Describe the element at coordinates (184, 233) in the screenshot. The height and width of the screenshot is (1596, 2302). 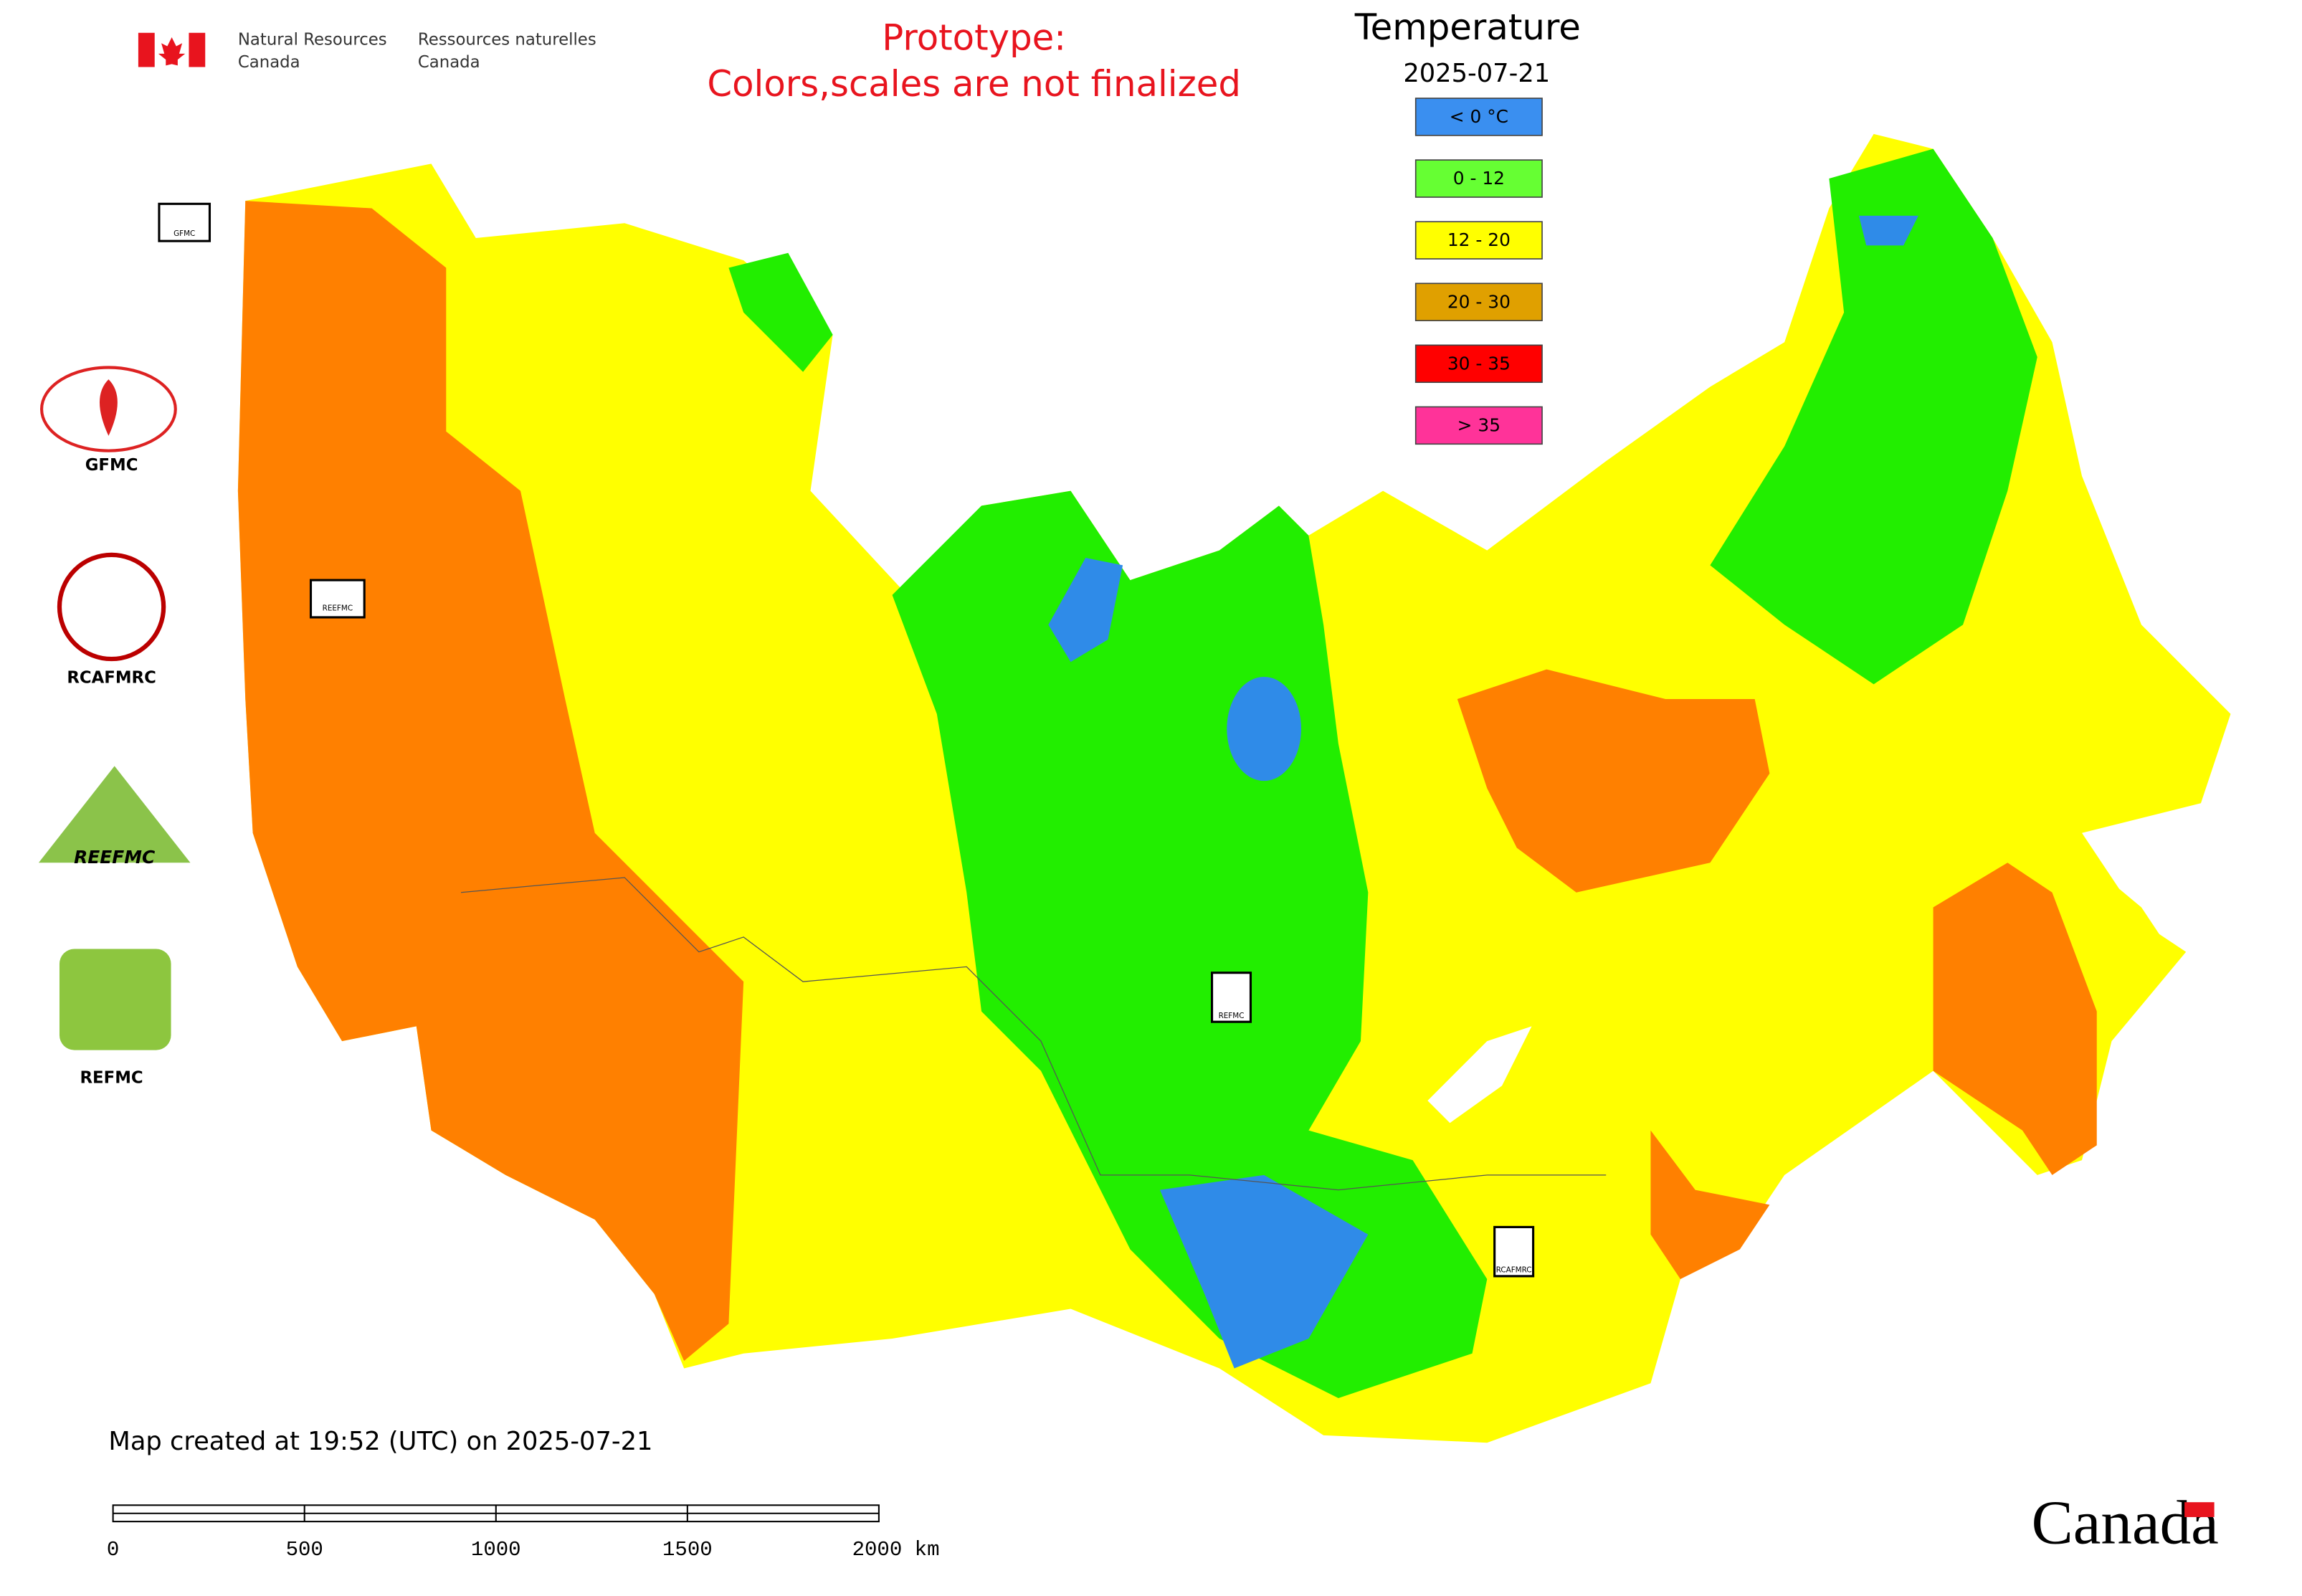
I see `map-marker: GFMC` at that location.